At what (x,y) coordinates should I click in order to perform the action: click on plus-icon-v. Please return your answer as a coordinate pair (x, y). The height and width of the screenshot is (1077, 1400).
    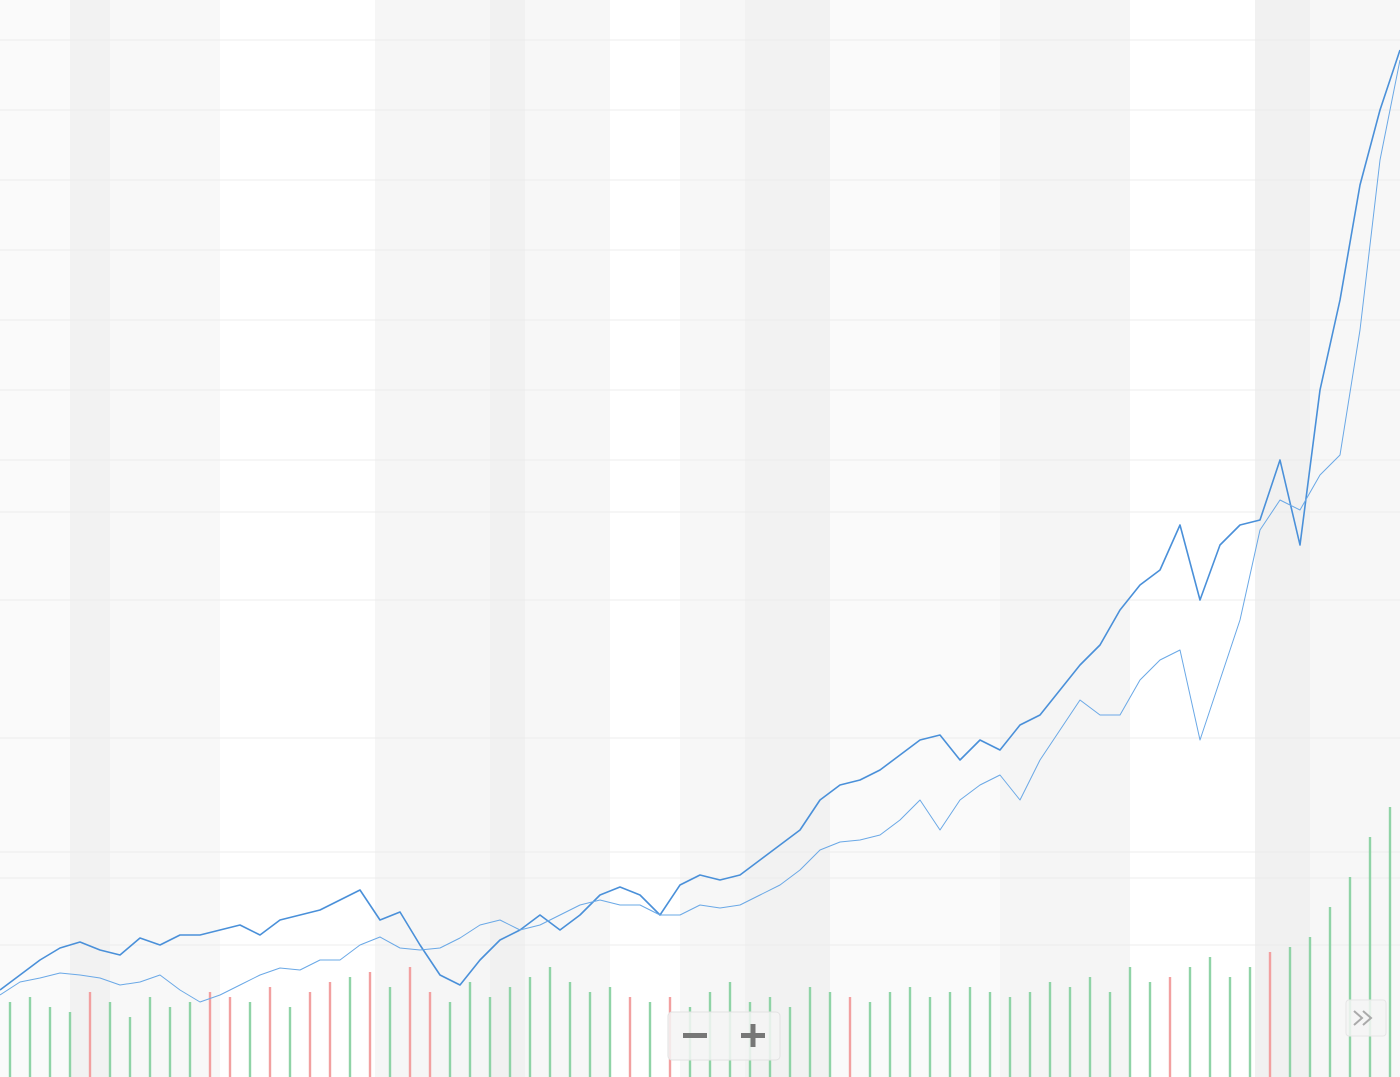
    Looking at the image, I should click on (753, 1035).